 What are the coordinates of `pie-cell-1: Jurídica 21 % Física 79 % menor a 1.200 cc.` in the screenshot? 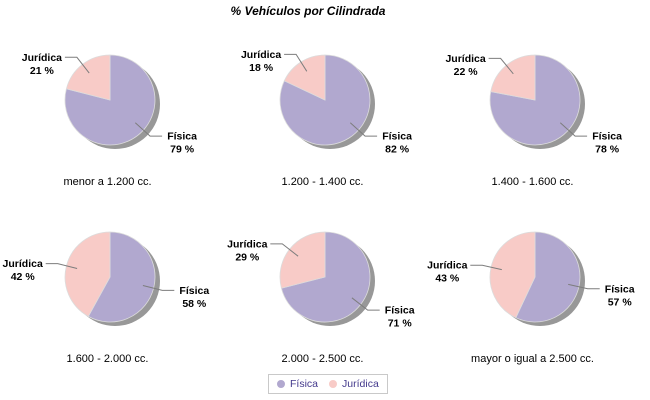 It's located at (107, 115).